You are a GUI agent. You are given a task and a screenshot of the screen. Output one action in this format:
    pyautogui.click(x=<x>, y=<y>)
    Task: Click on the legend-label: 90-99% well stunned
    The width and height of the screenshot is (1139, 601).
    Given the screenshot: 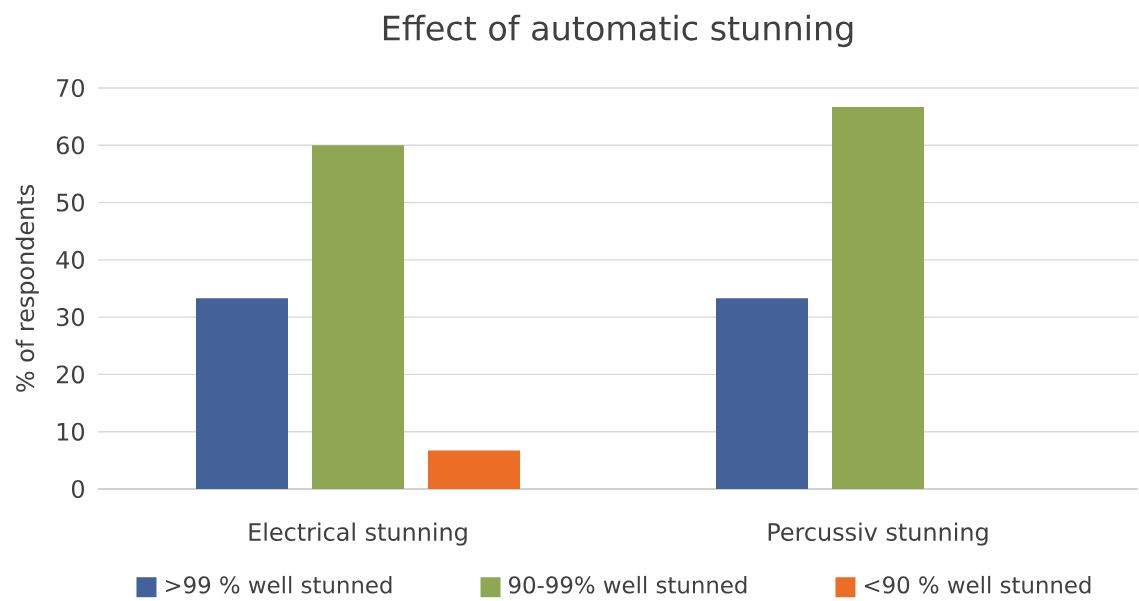 What is the action you would take?
    pyautogui.click(x=627, y=584)
    